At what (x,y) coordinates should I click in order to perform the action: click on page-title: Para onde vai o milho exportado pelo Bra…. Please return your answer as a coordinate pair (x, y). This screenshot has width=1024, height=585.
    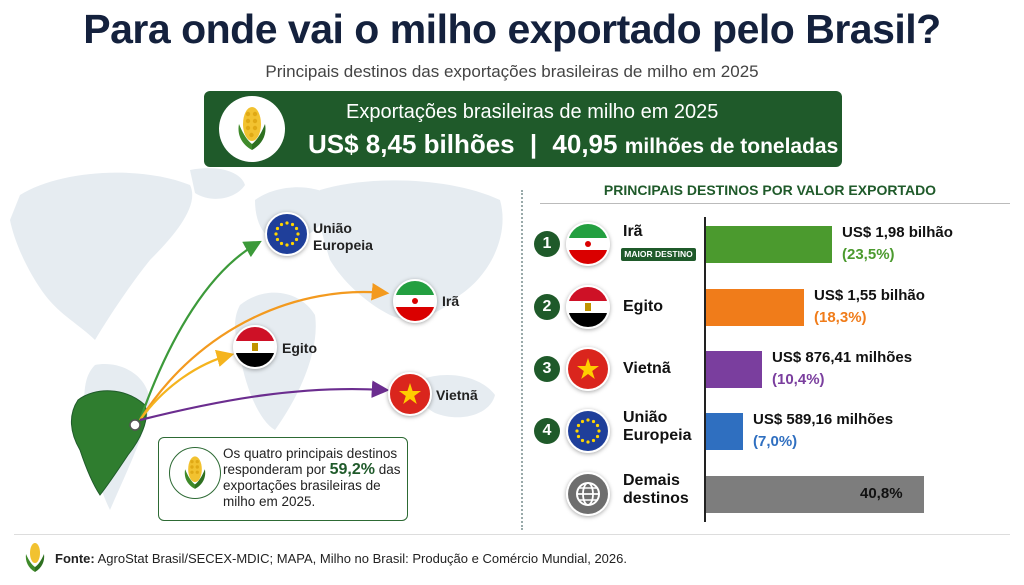
    Looking at the image, I should click on (512, 29).